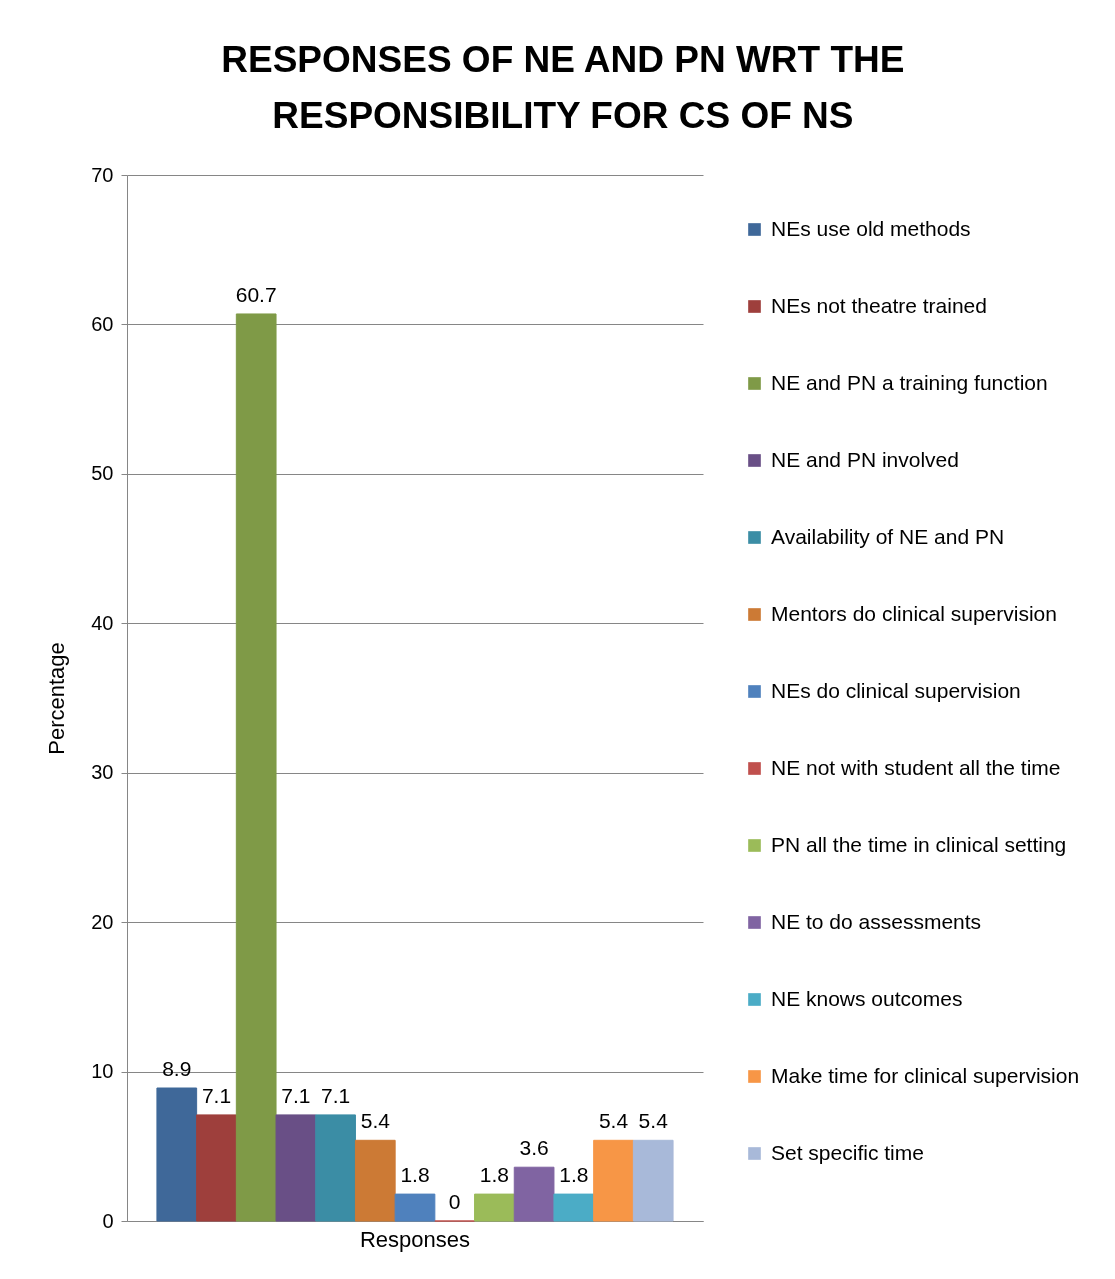  I want to click on y-tick-label: 60, so click(102, 323).